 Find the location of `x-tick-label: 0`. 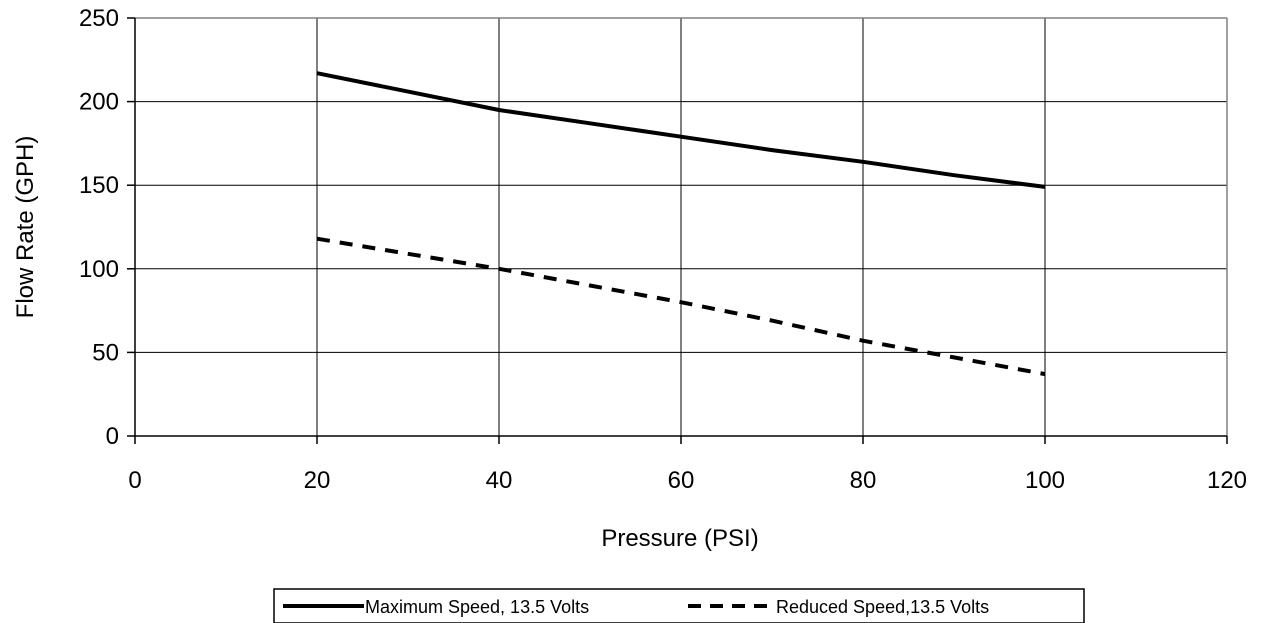

x-tick-label: 0 is located at coordinates (134, 480).